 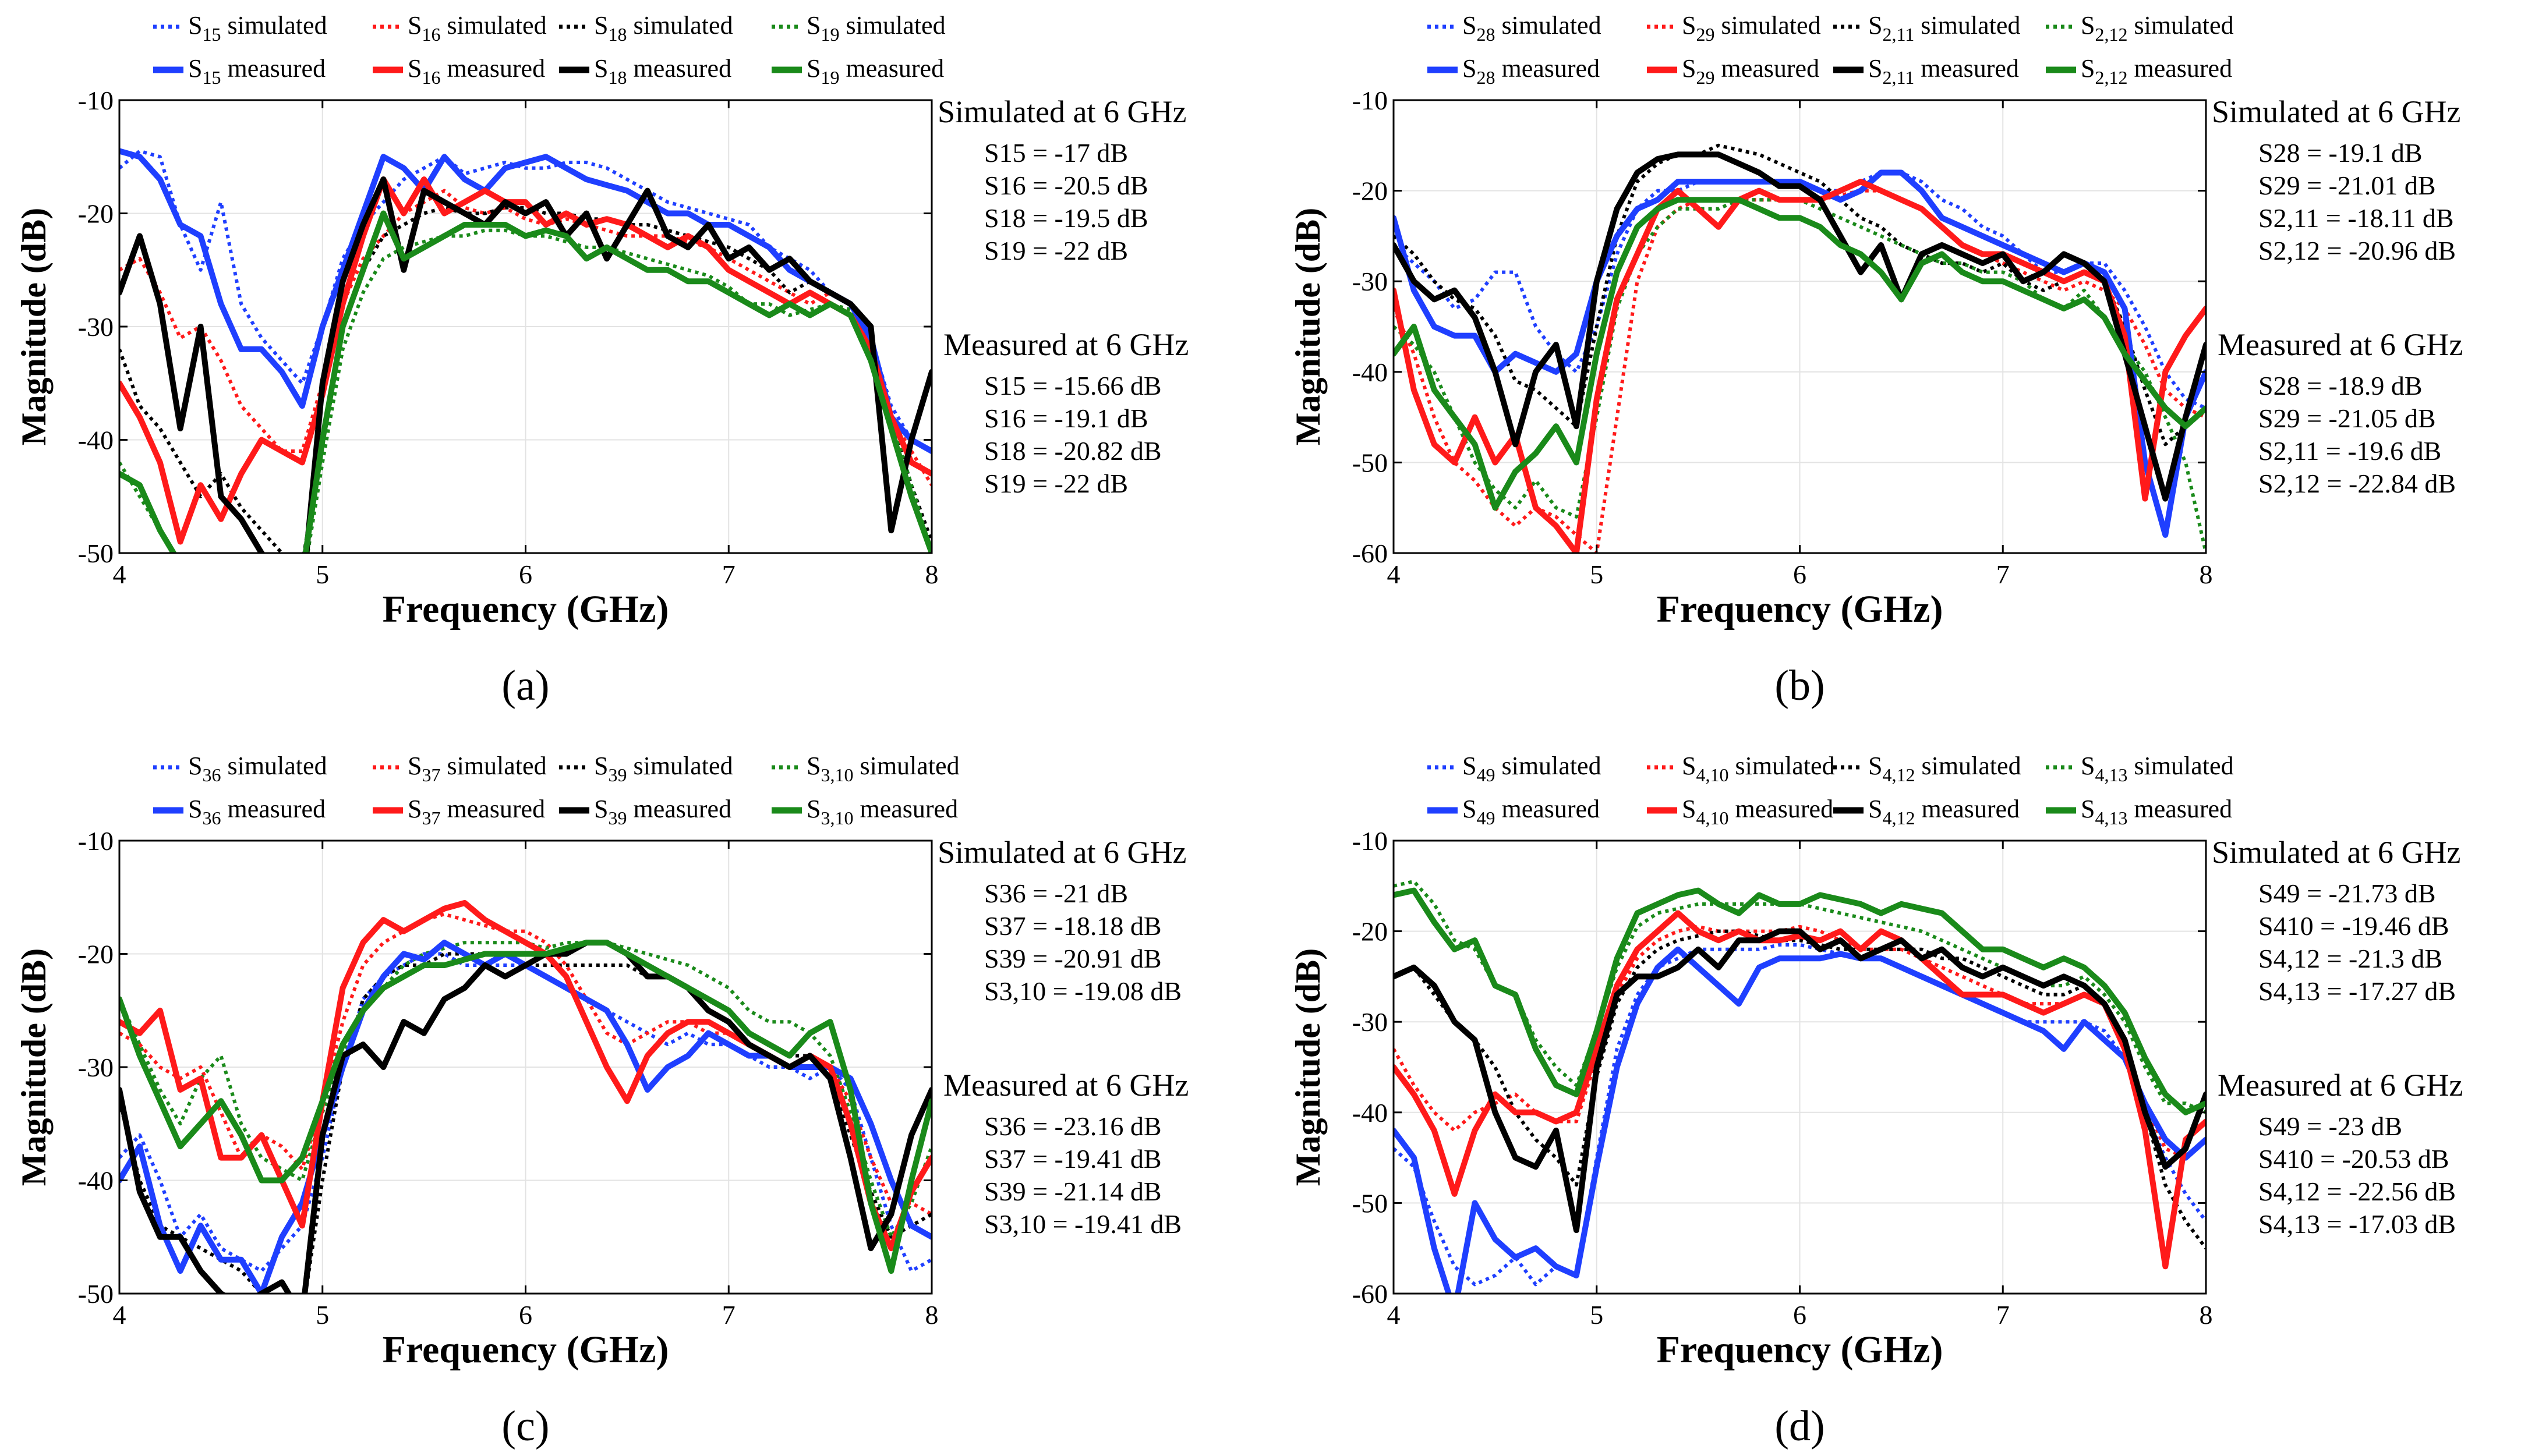 I want to click on y-tick-label: -10, so click(x=1370, y=100).